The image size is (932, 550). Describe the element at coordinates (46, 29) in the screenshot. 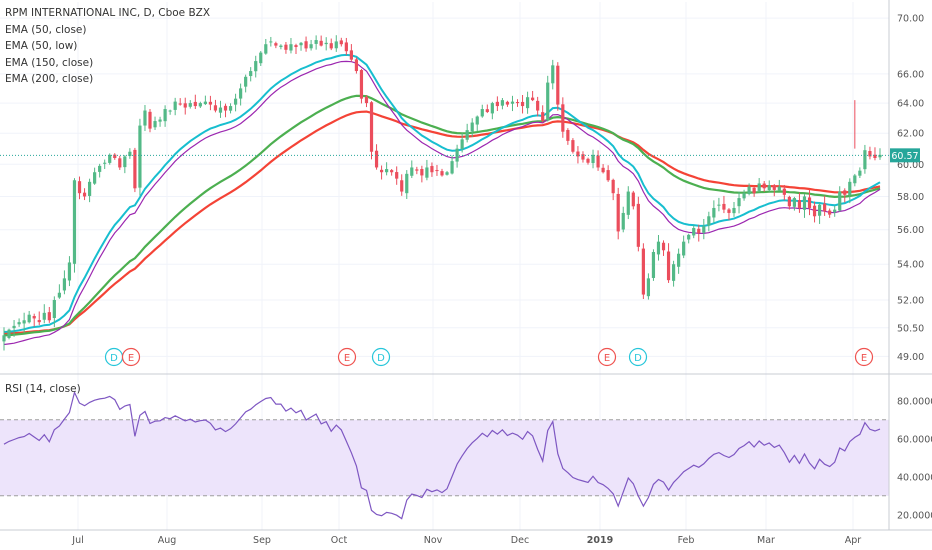

I see `legend-ema-50-close: EMA (50, close)` at that location.